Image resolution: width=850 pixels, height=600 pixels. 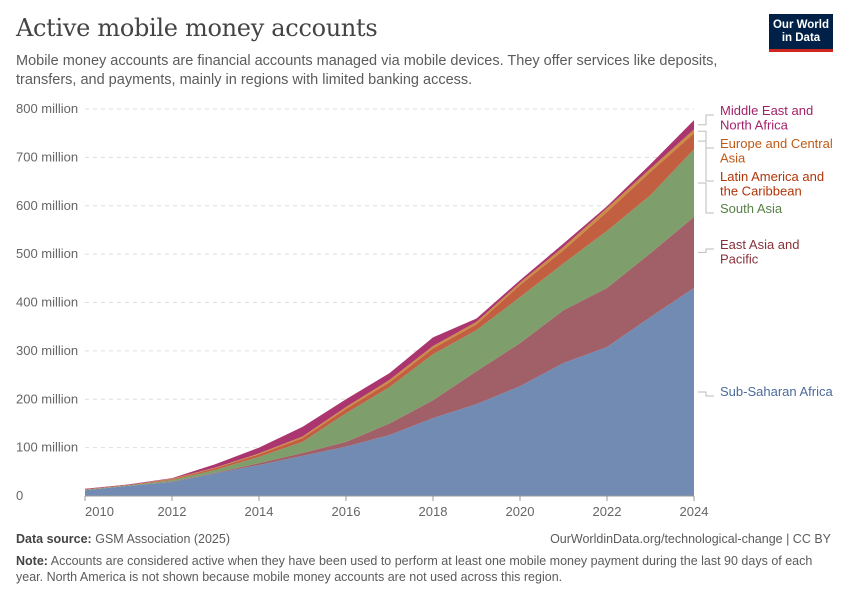 I want to click on legend-label: Latin America and, so click(x=772, y=176).